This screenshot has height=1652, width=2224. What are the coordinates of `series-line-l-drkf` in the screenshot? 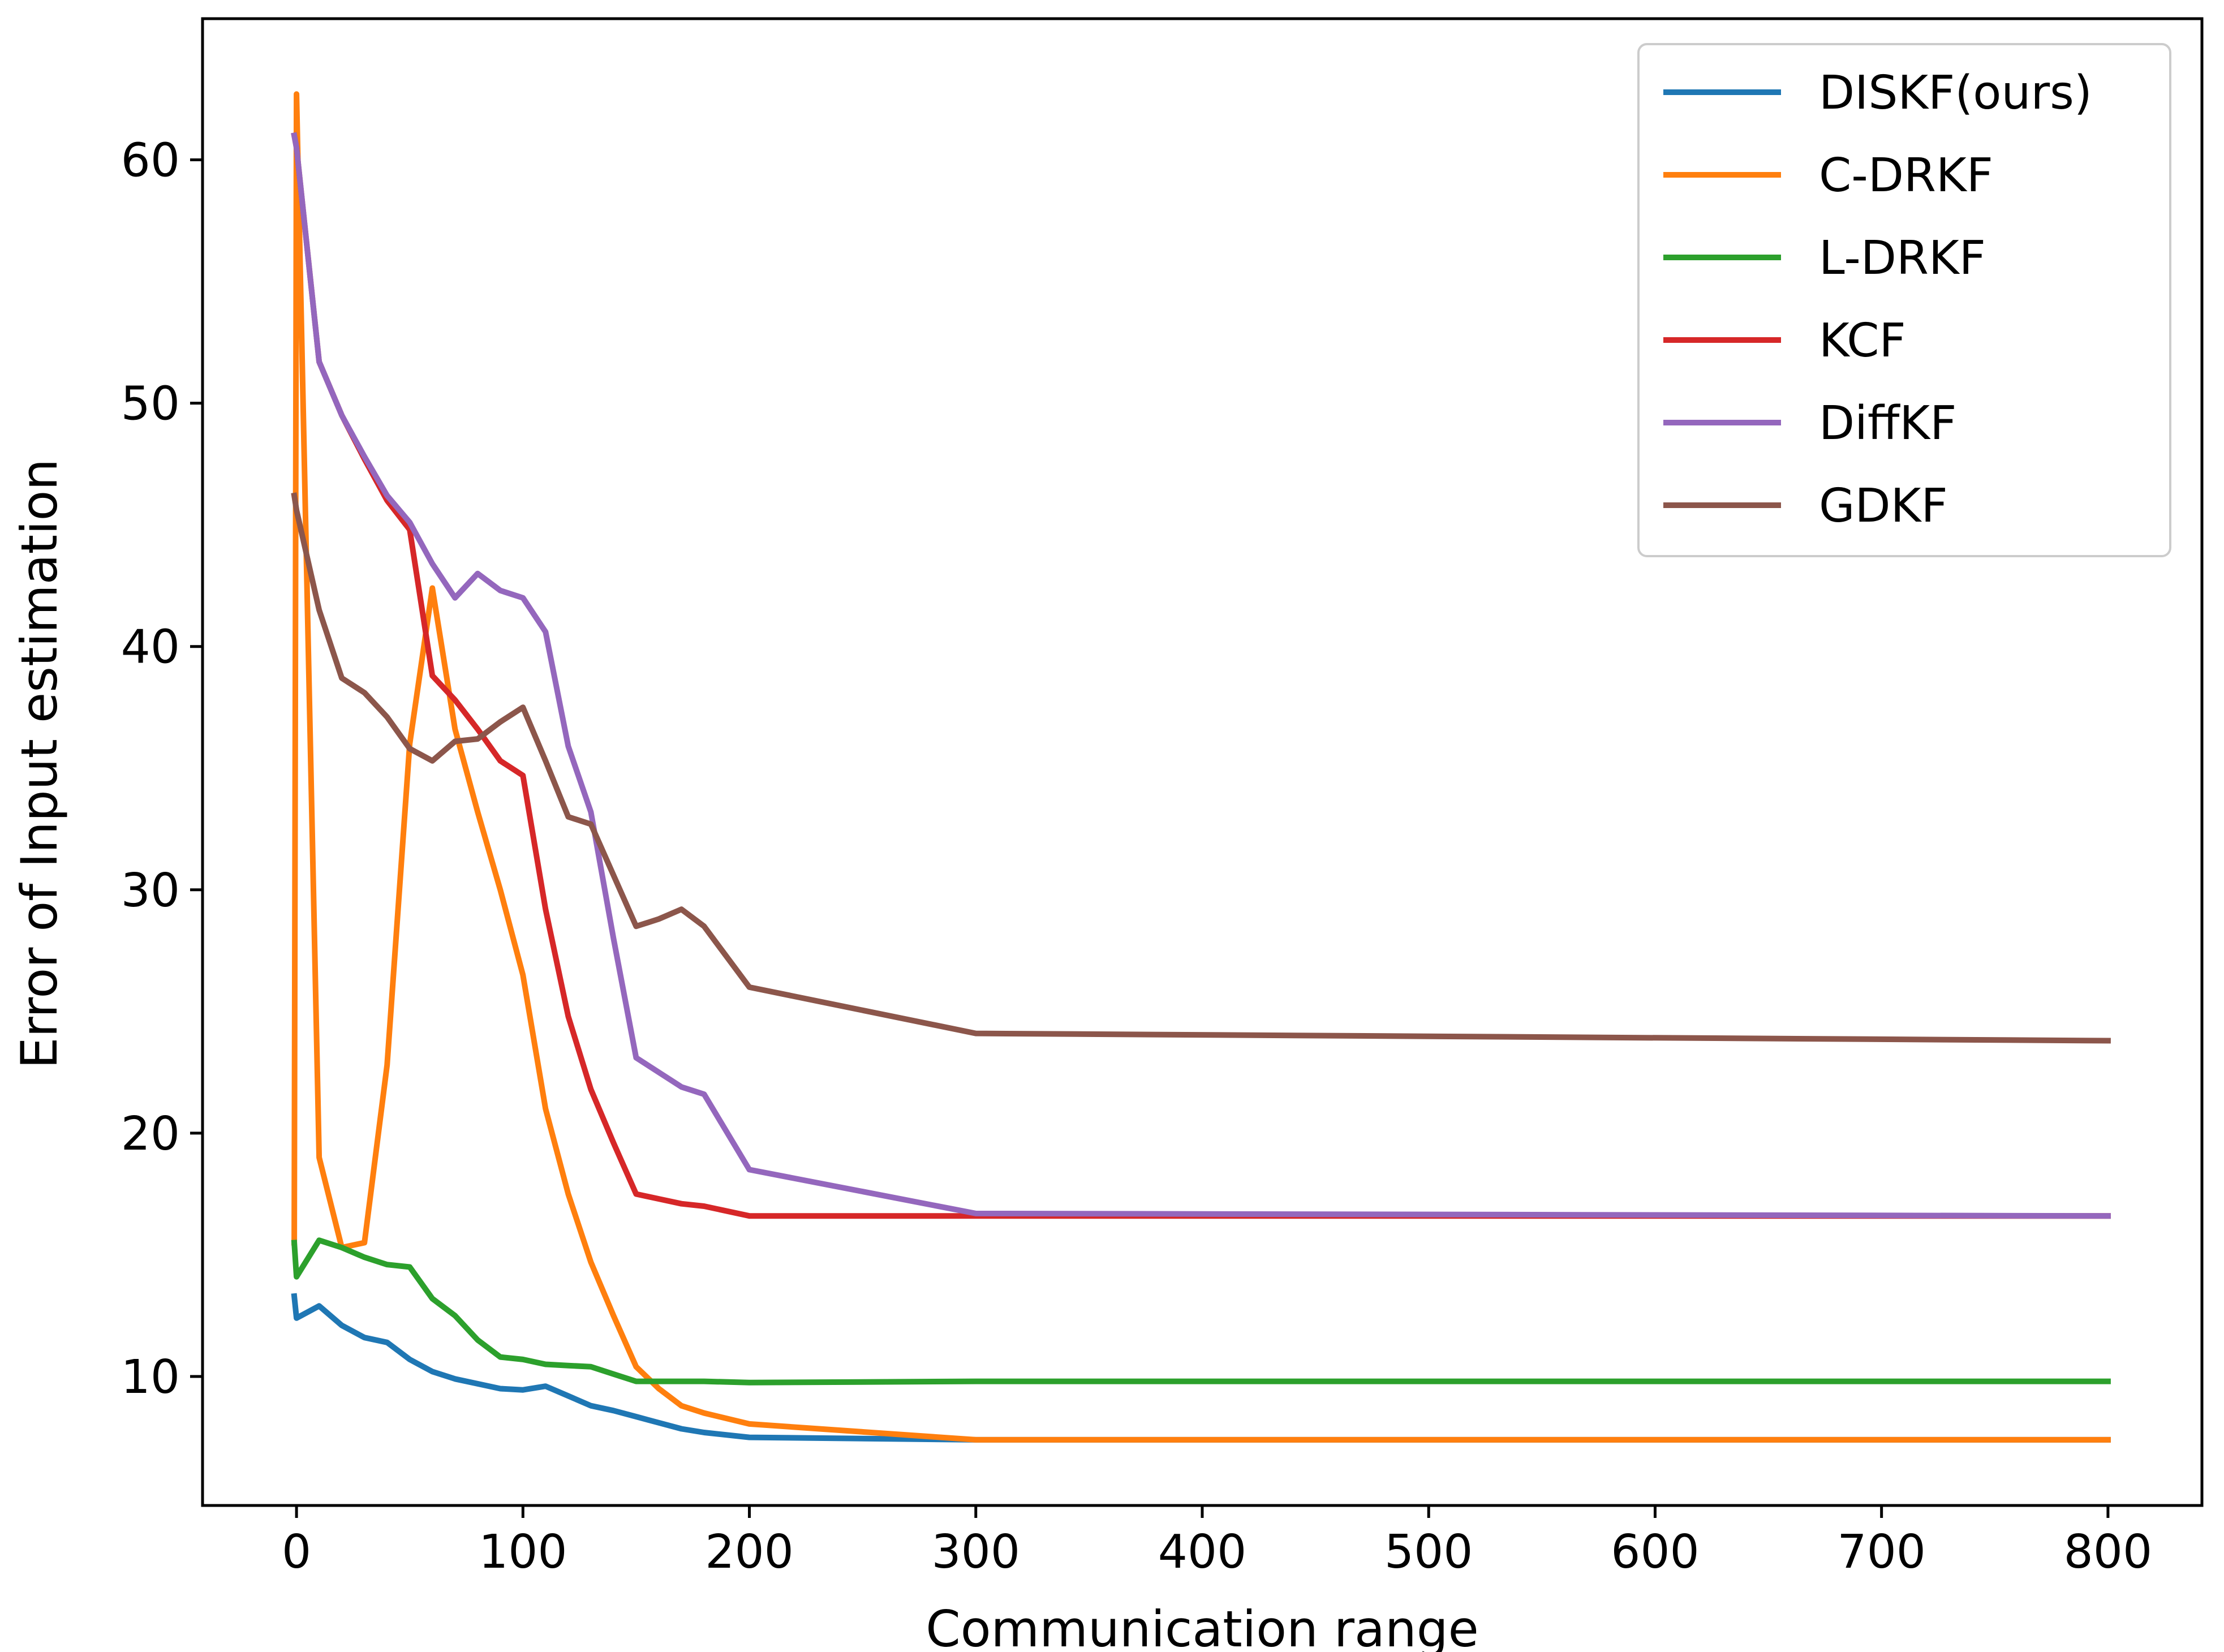 It's located at (1201, 1311).